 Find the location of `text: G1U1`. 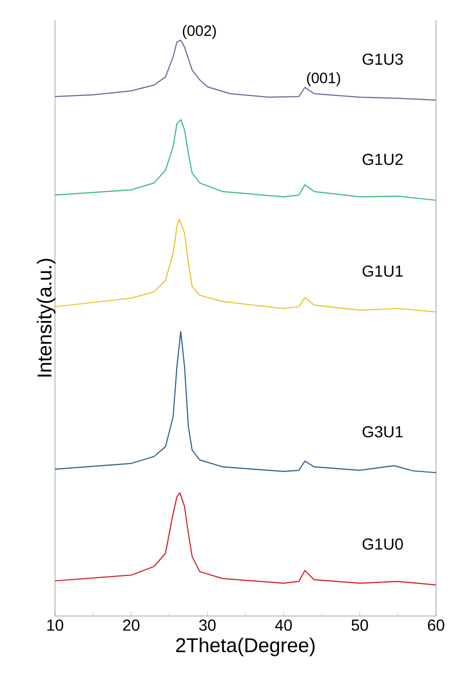

text: G1U1 is located at coordinates (382, 271).